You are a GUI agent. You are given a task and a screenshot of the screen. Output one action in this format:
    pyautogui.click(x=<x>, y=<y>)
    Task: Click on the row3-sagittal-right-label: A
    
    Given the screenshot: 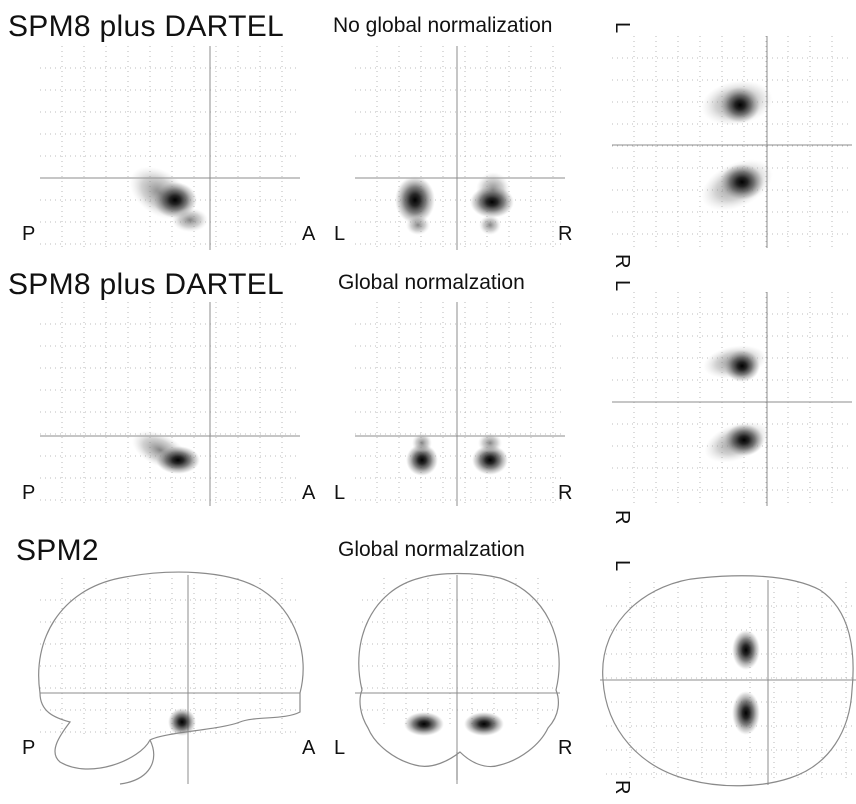 What is the action you would take?
    pyautogui.click(x=309, y=748)
    